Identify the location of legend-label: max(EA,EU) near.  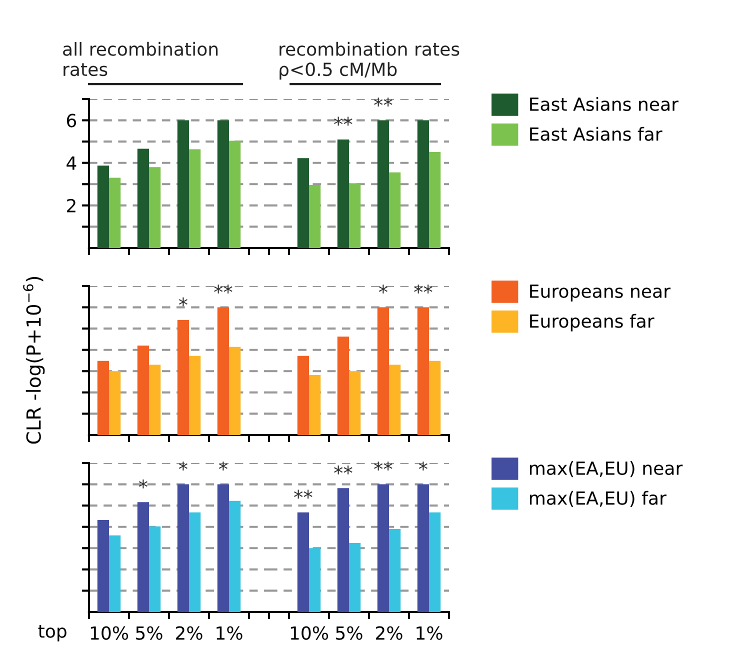
(606, 469).